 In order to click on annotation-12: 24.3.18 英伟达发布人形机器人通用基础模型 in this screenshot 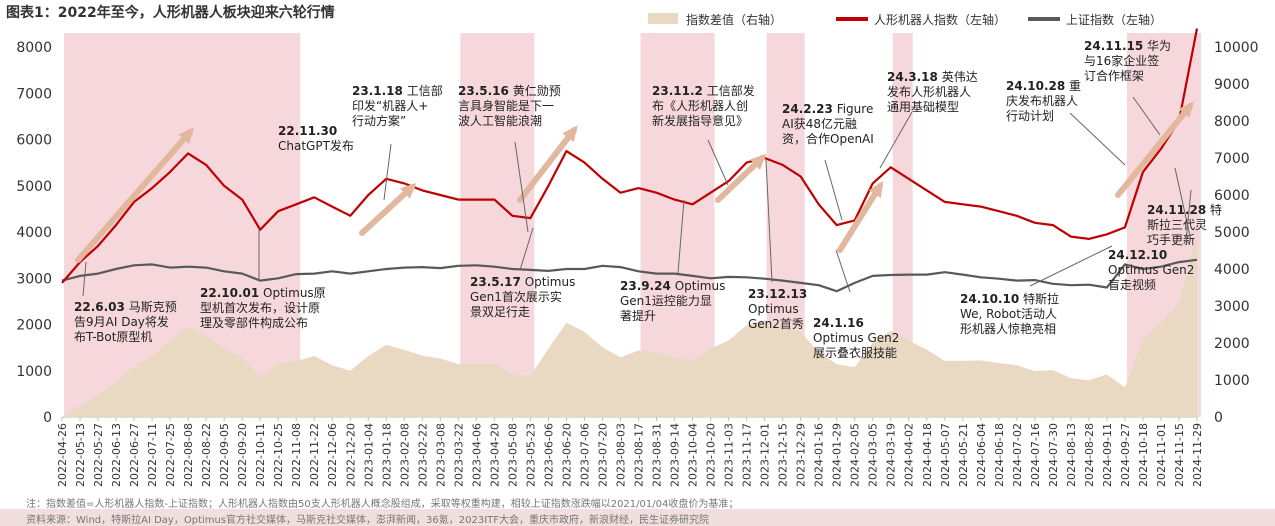, I will do `click(928, 119)`.